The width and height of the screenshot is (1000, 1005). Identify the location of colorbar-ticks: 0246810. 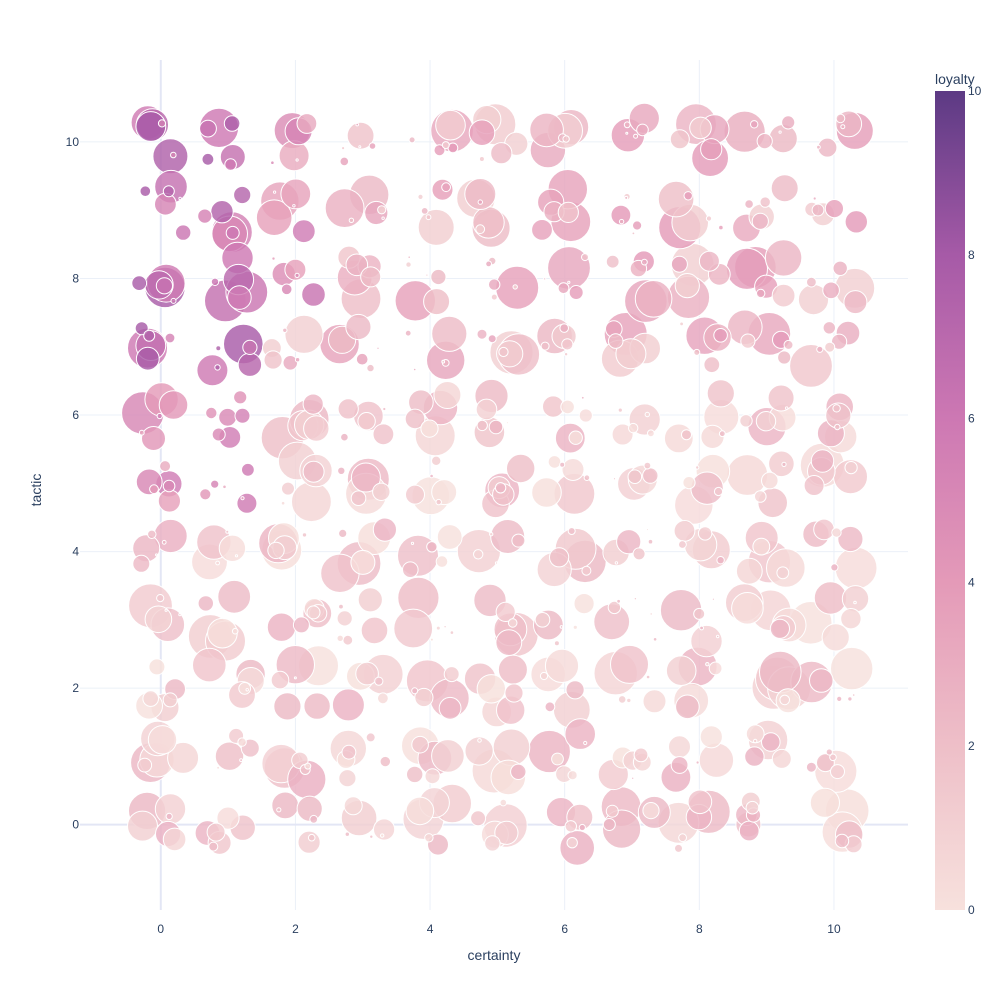
(975, 500).